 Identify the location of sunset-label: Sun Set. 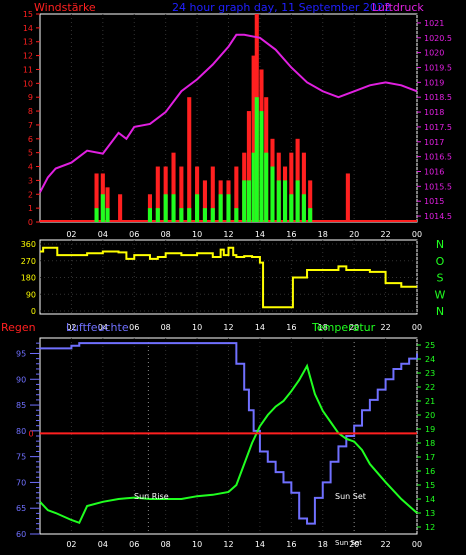
(350, 496).